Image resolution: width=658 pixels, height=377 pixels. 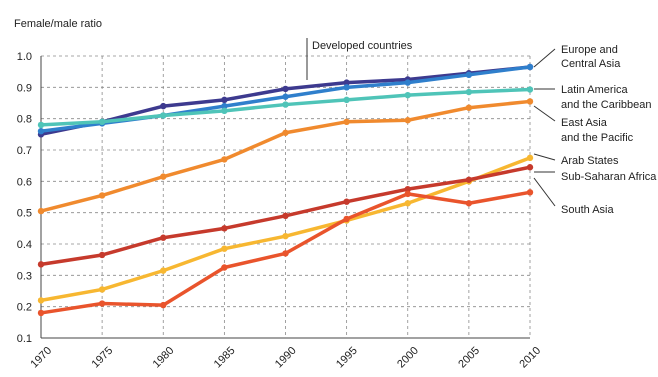 What do you see at coordinates (469, 358) in the screenshot?
I see `x-tick-label: 2005` at bounding box center [469, 358].